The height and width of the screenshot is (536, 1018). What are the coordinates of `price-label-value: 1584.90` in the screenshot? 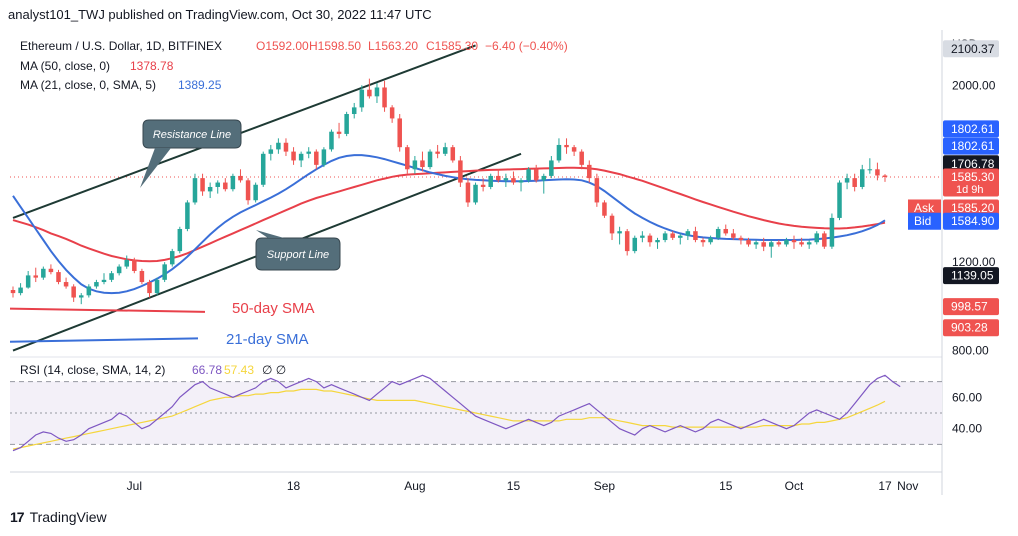 It's located at (973, 221).